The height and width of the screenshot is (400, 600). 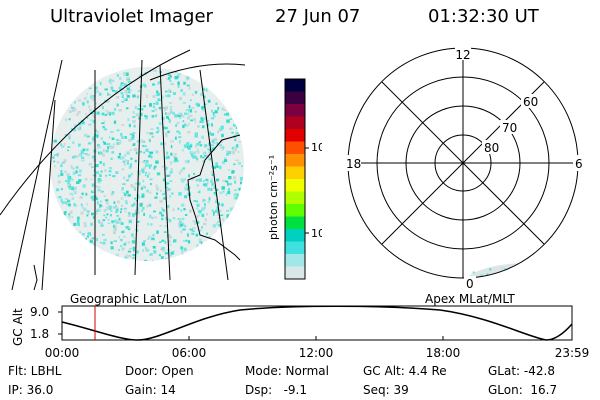 I want to click on xtick-2359: 23:59, so click(x=572, y=353).